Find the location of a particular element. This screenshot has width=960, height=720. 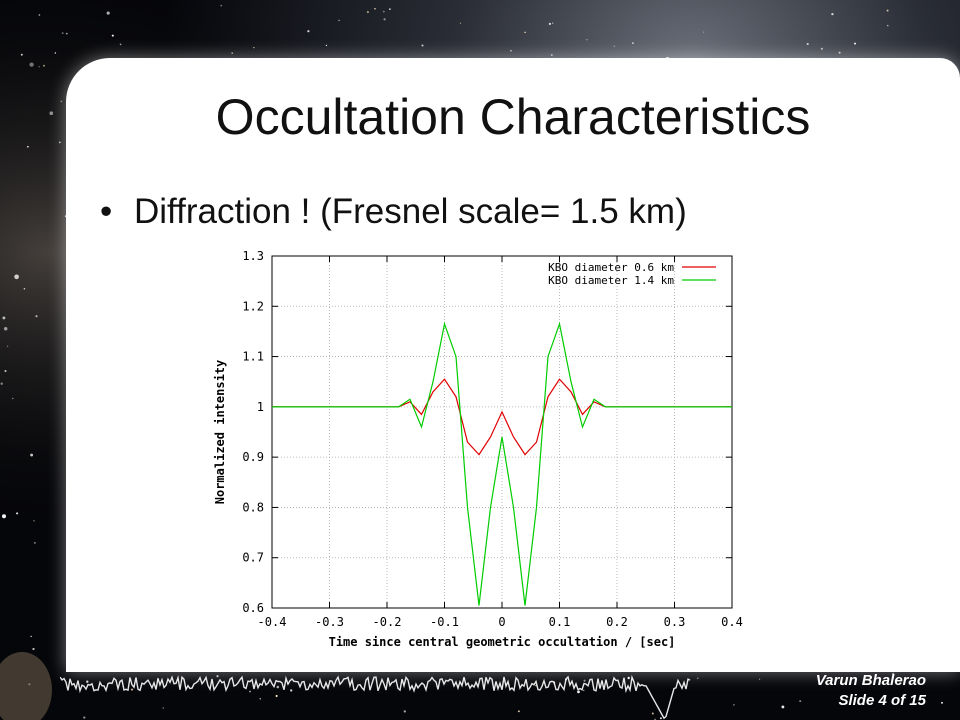

slide-number: Slide 4 of 15 is located at coordinates (882, 700).